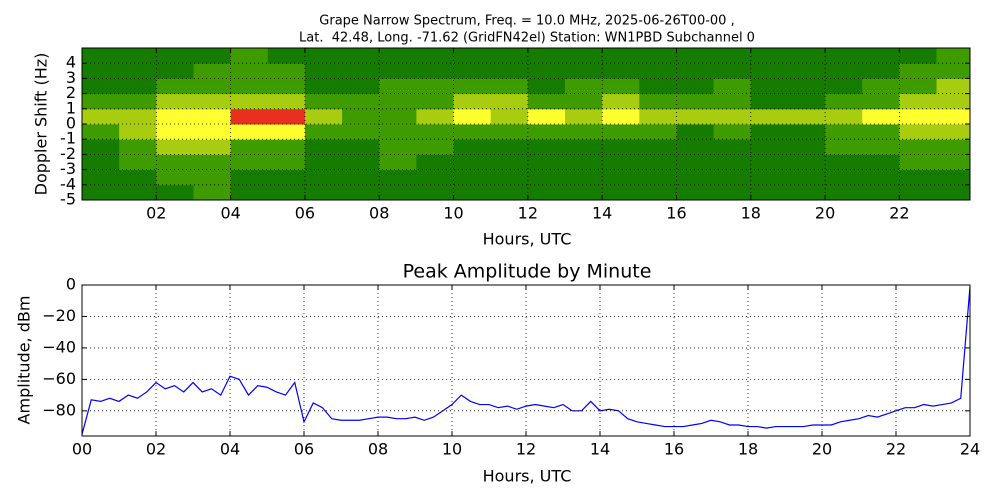  What do you see at coordinates (68, 138) in the screenshot?
I see `y-tick-label: -1` at bounding box center [68, 138].